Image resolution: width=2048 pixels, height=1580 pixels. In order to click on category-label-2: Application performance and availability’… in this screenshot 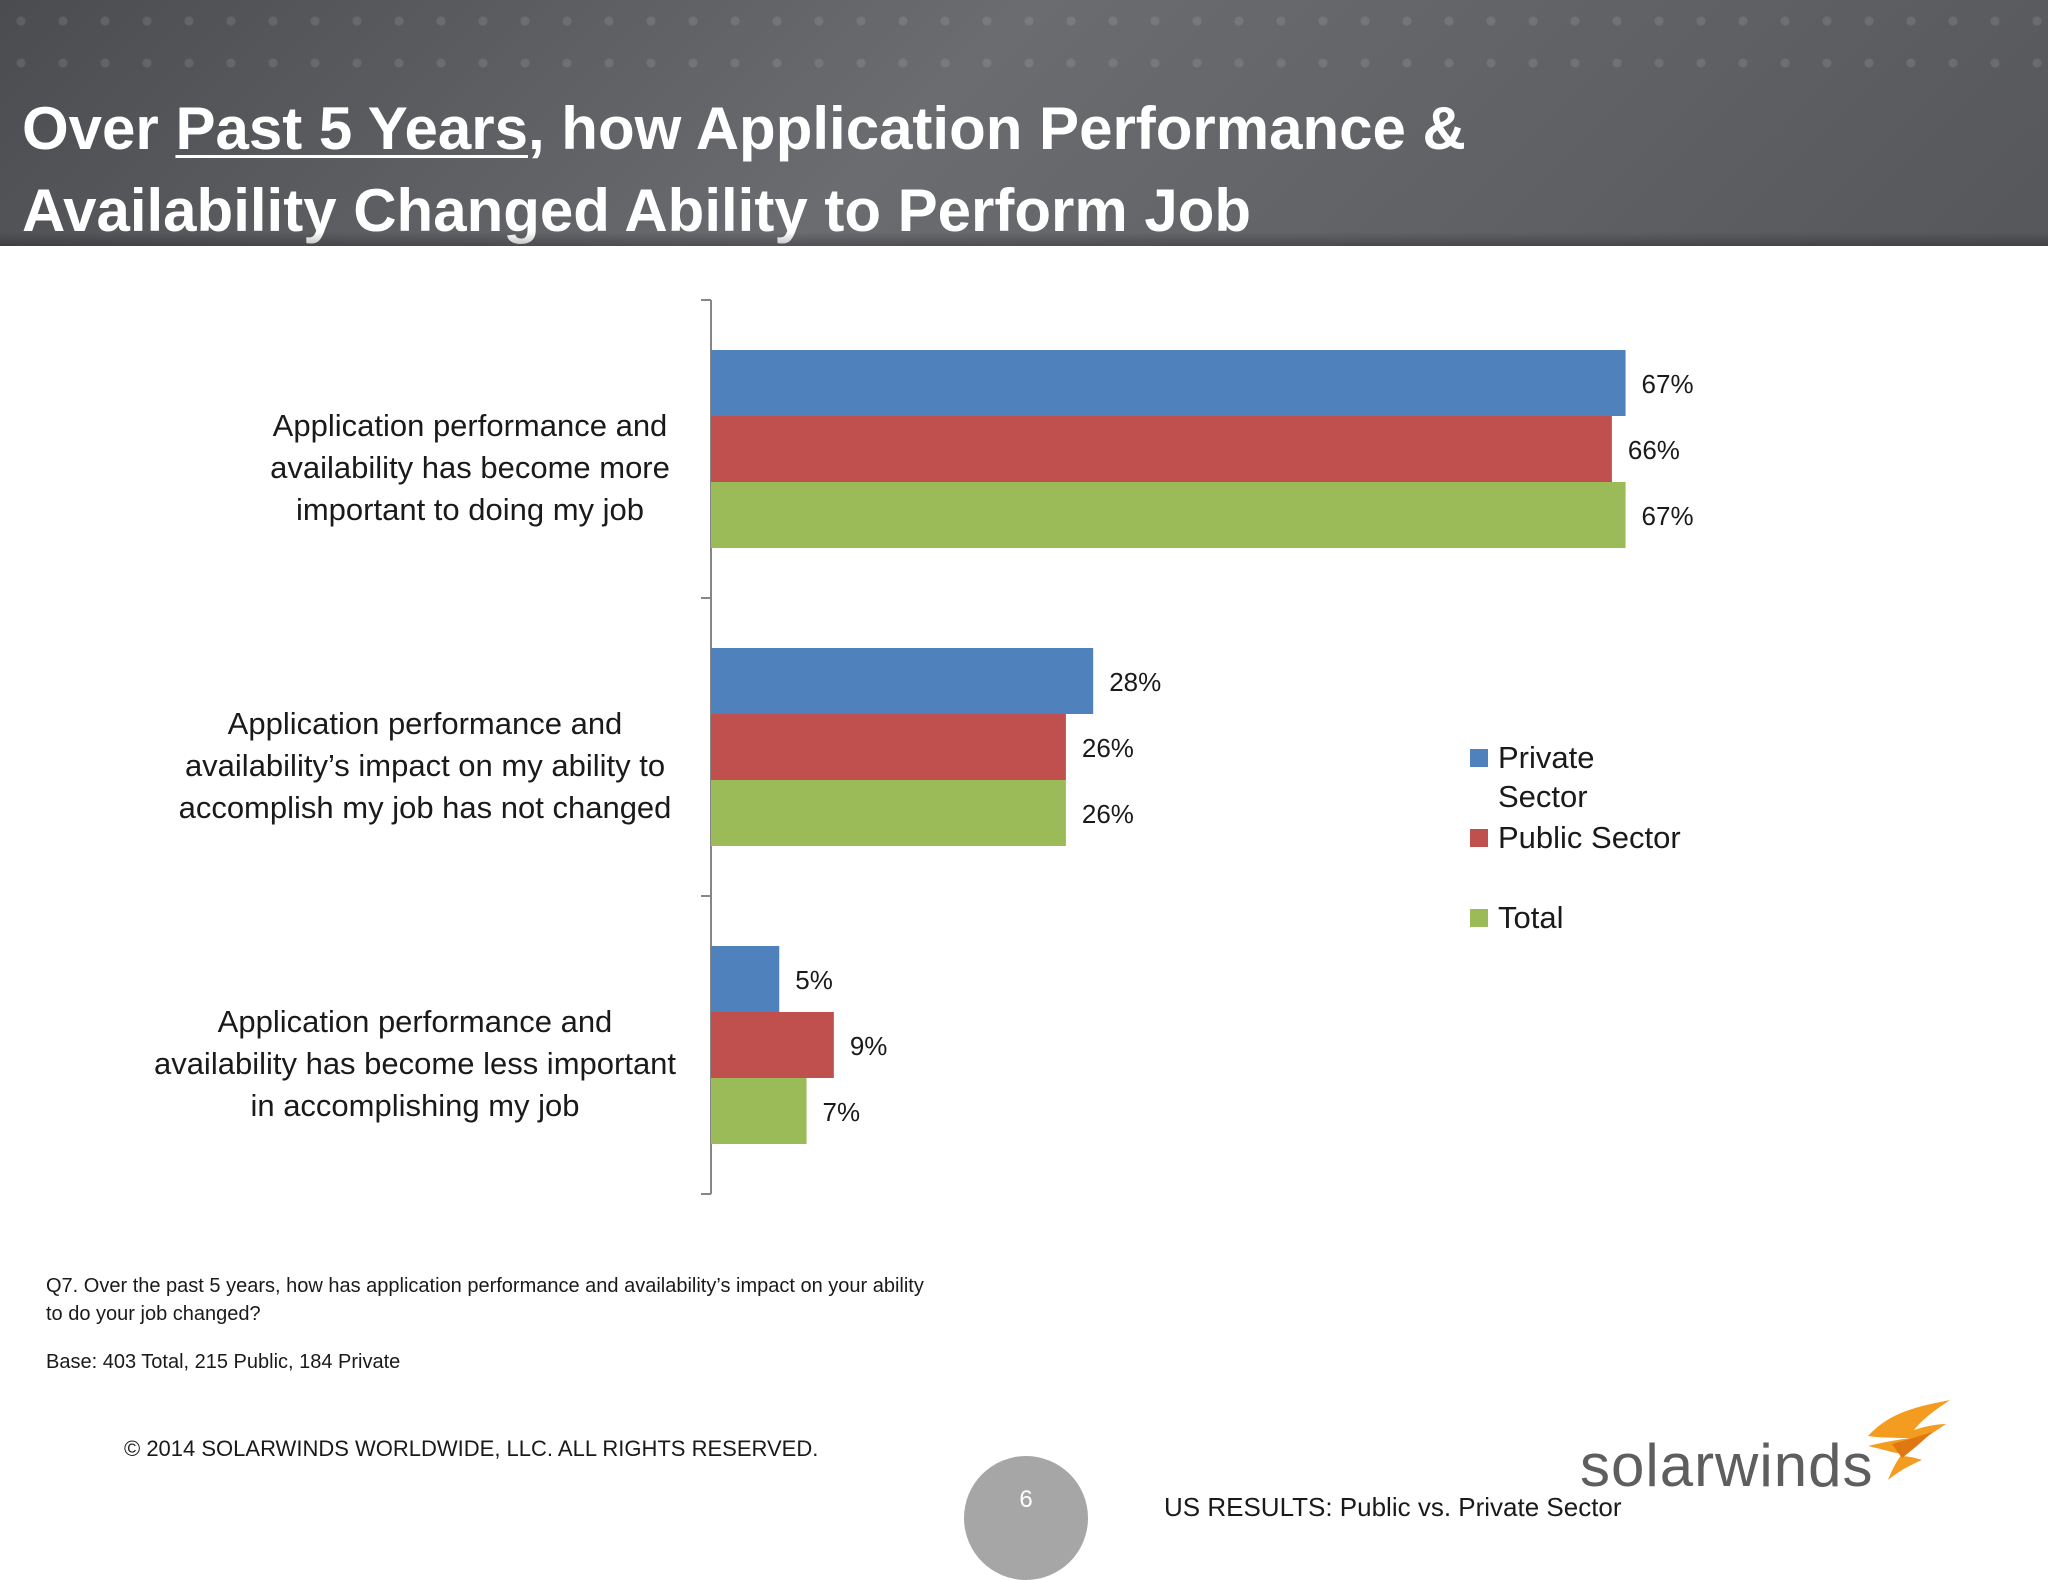, I will do `click(425, 766)`.